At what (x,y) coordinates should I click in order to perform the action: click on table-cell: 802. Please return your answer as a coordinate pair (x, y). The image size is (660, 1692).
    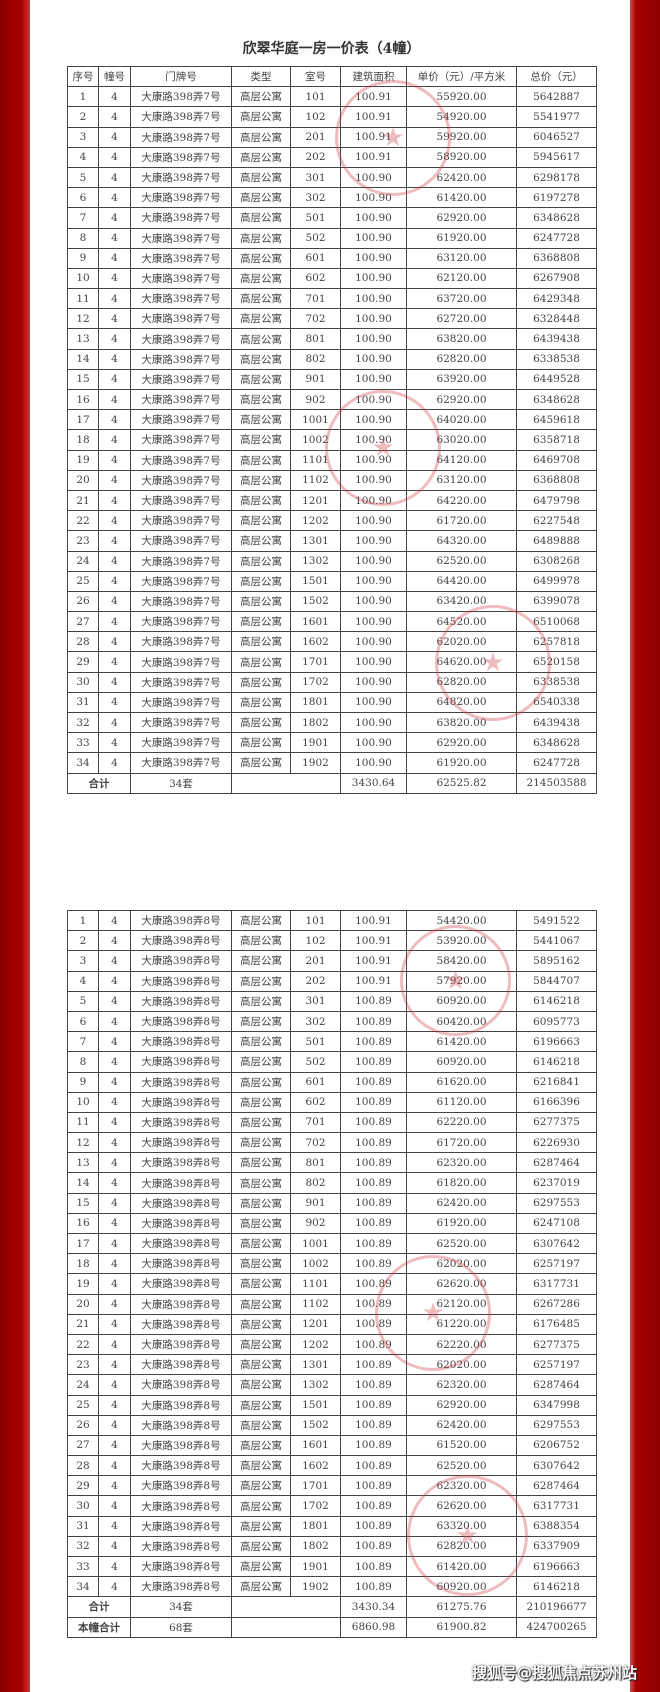
    Looking at the image, I should click on (315, 359).